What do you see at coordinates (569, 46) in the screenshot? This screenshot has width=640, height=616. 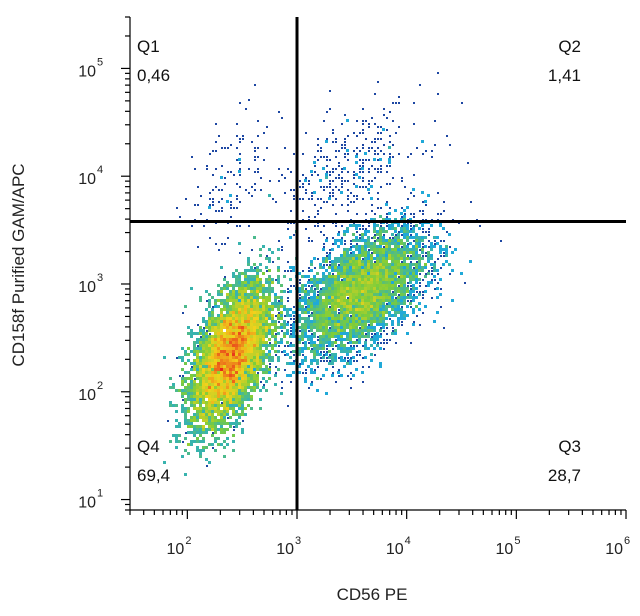 I see `quadrant-name: Q2` at bounding box center [569, 46].